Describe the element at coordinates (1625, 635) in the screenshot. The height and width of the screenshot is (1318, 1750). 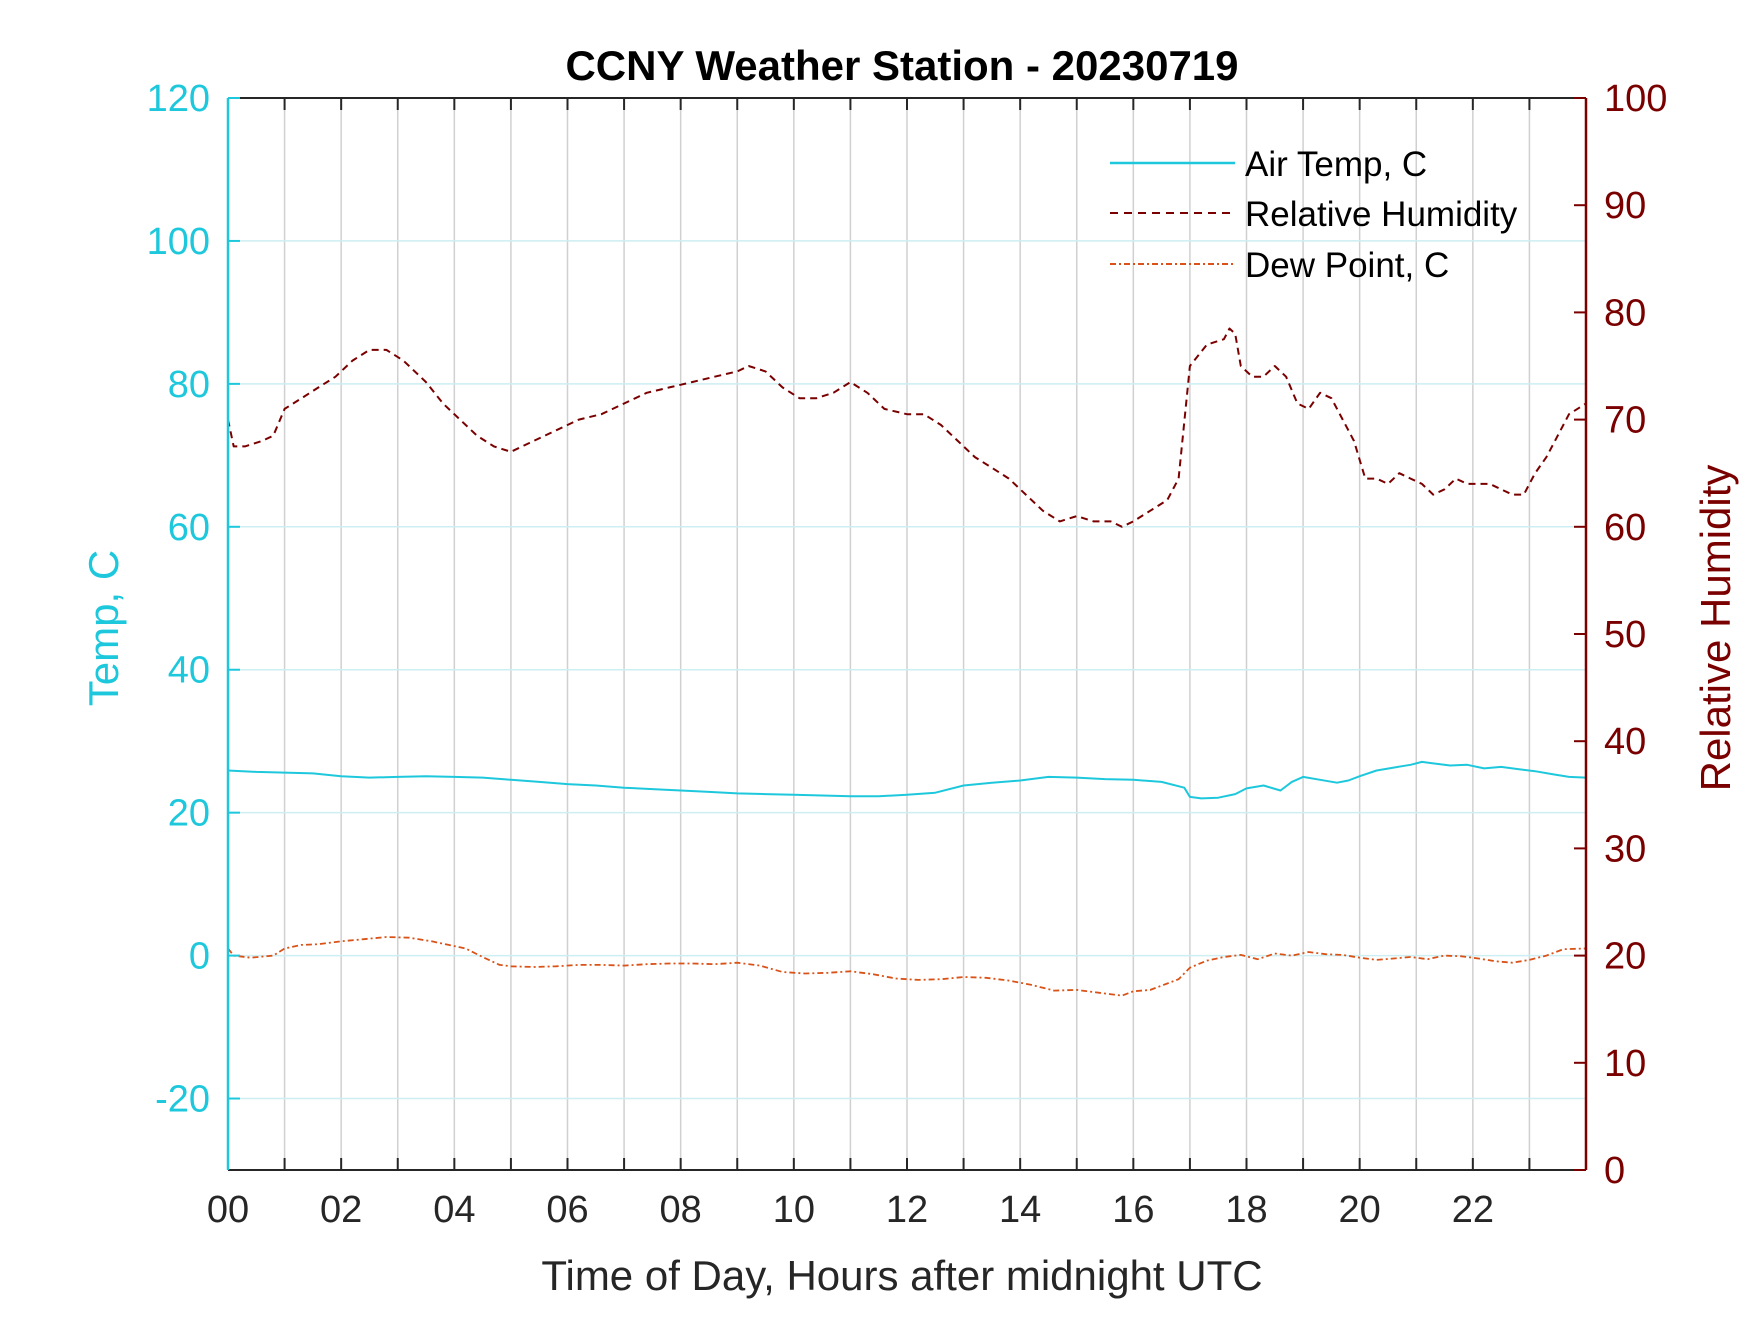
I see `y-right-tick-label: 50` at that location.